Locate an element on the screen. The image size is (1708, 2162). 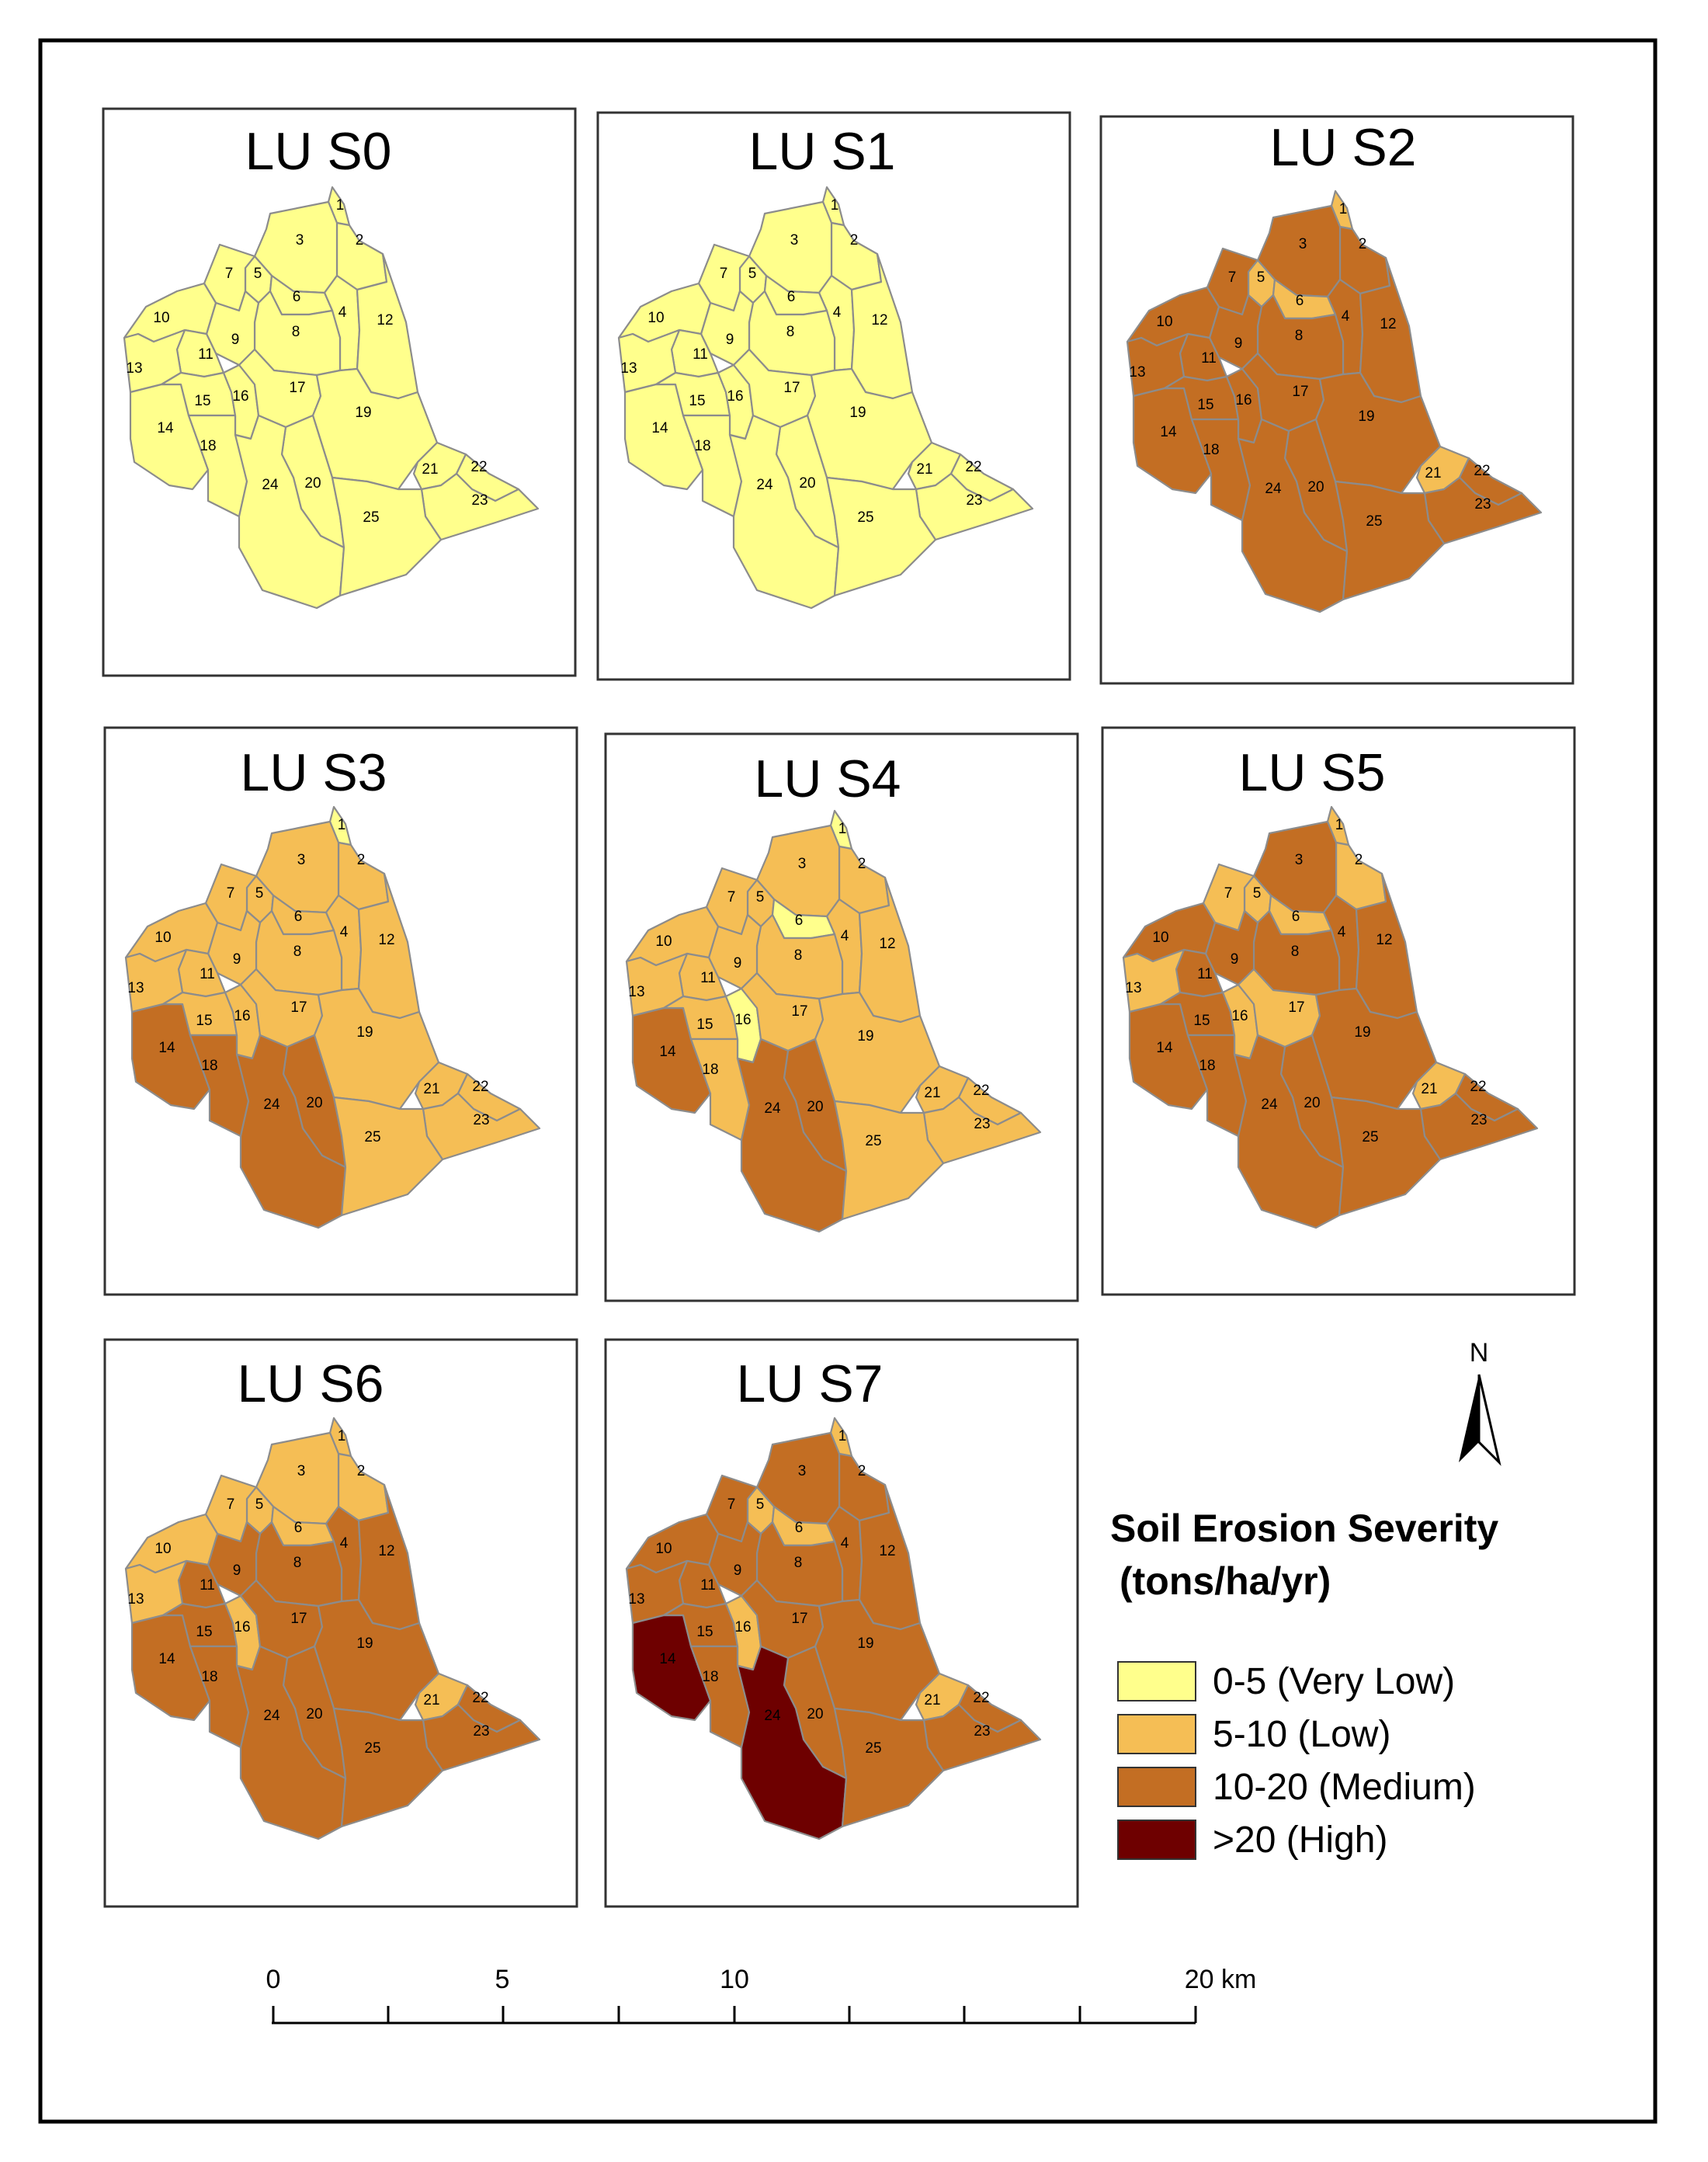
scale-label-0: 0 is located at coordinates (274, 1979).